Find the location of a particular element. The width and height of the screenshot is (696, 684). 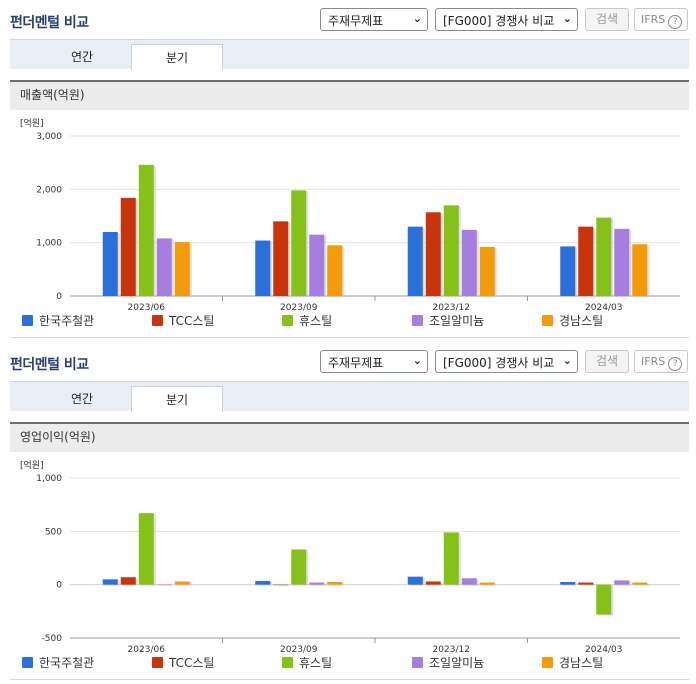

x-tick-label: 2023/06 is located at coordinates (147, 307).